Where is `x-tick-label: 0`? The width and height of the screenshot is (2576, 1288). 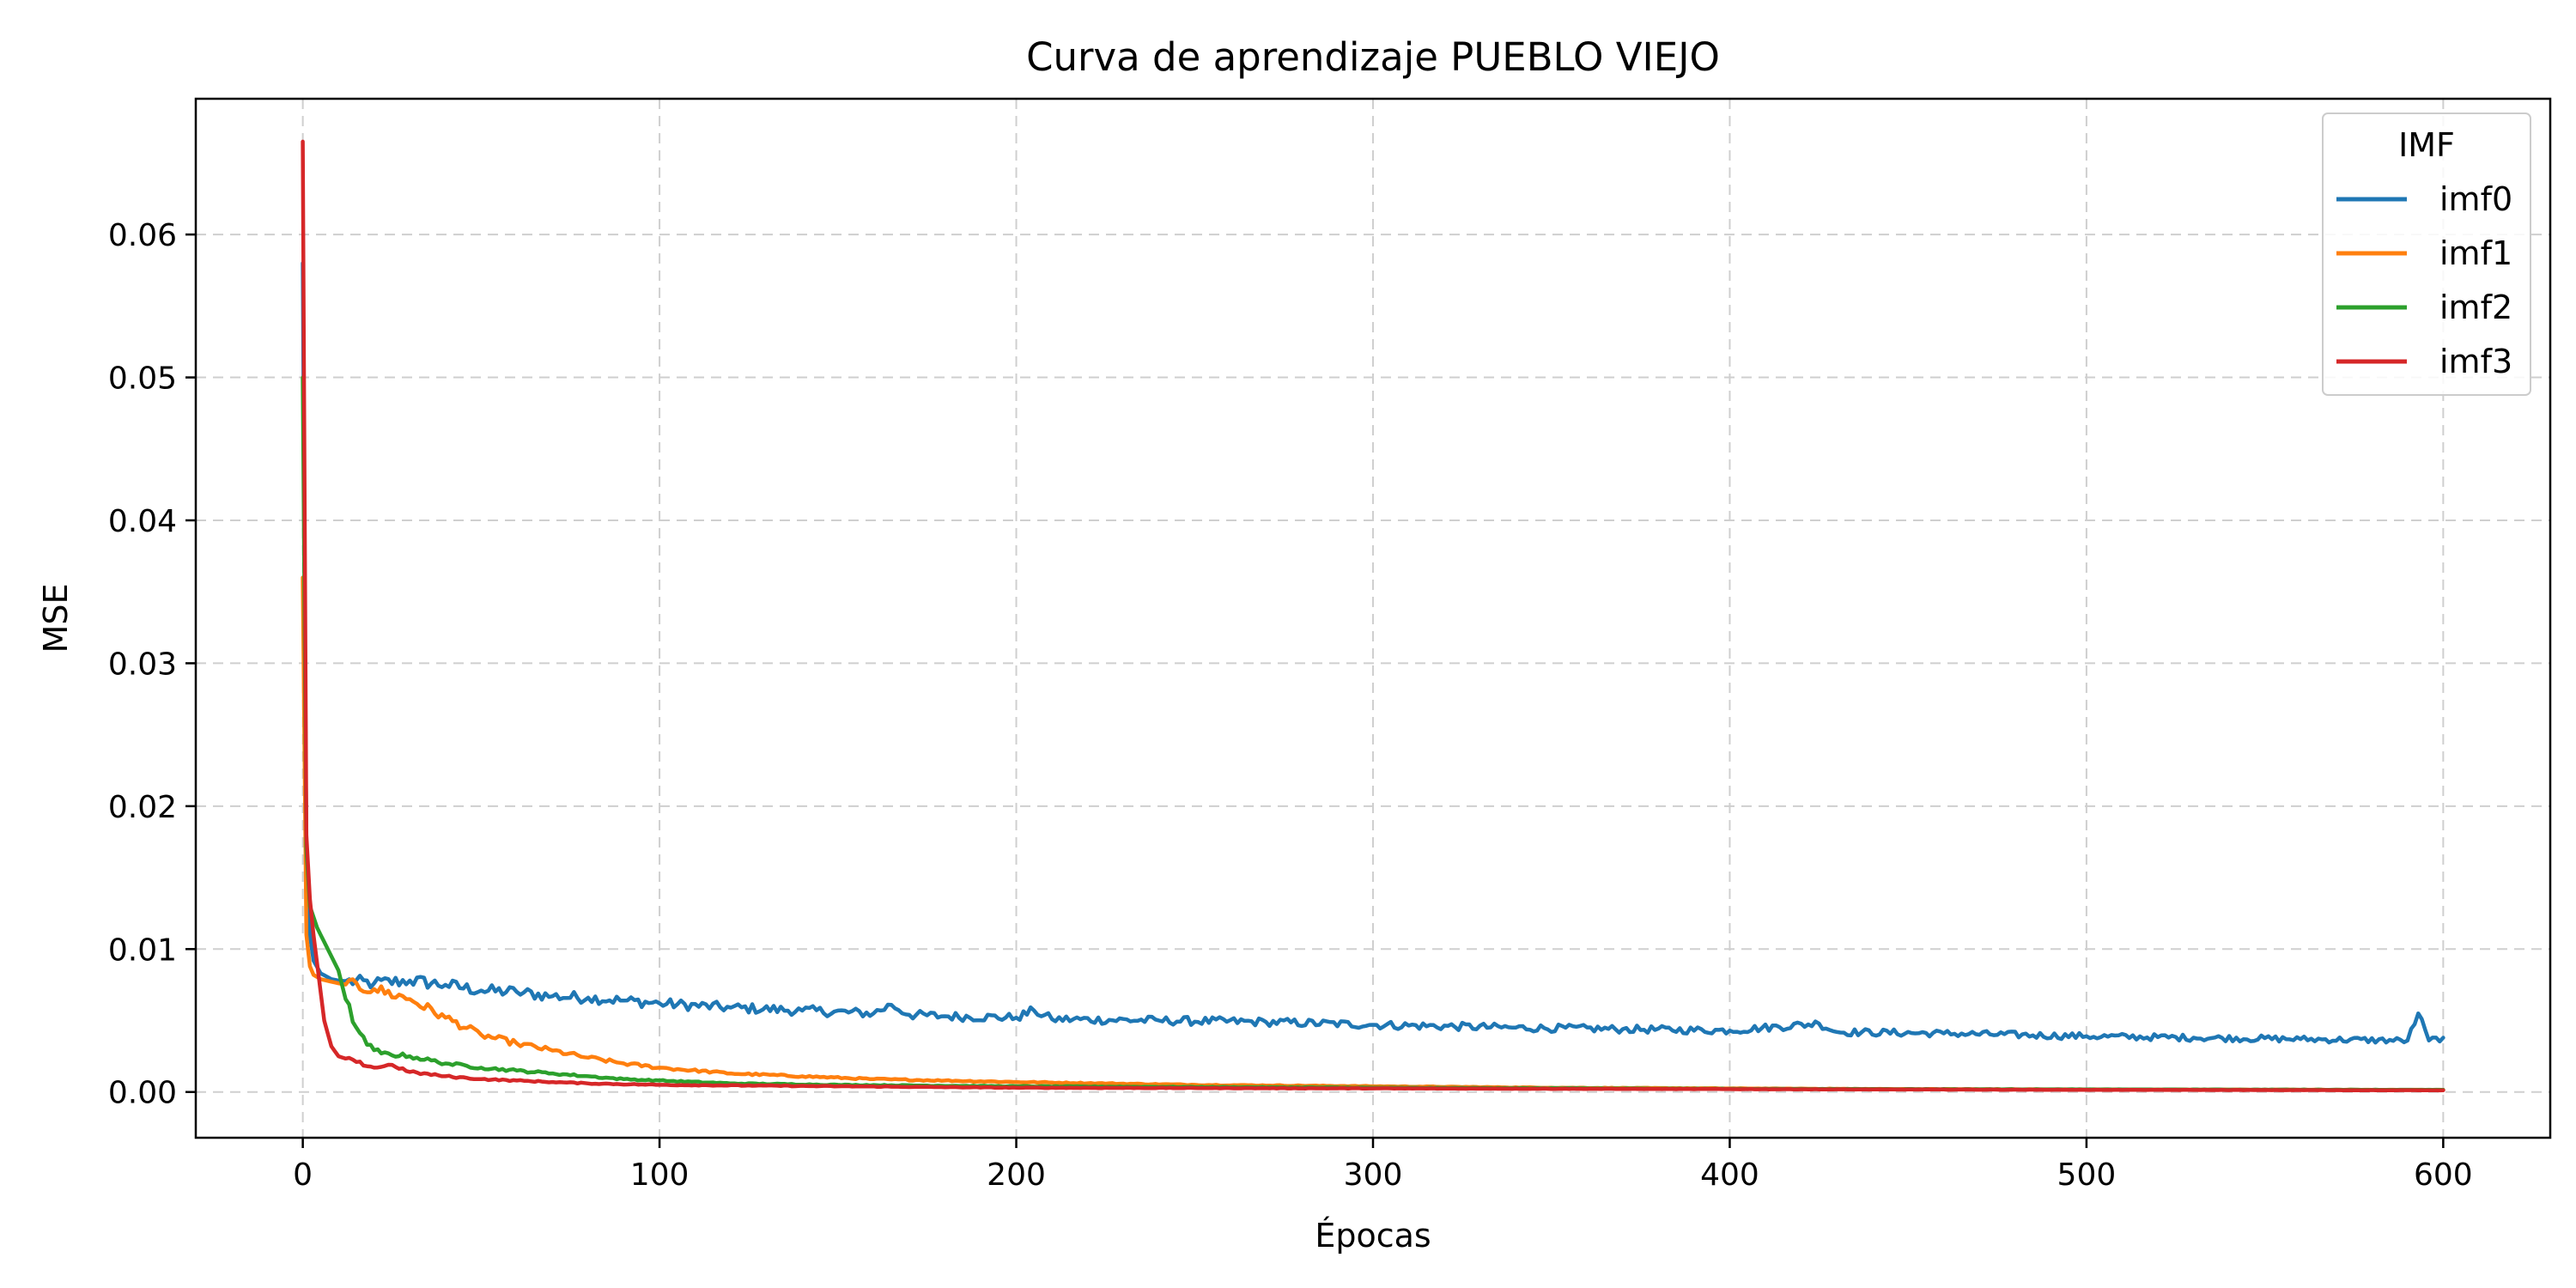 x-tick-label: 0 is located at coordinates (303, 1175).